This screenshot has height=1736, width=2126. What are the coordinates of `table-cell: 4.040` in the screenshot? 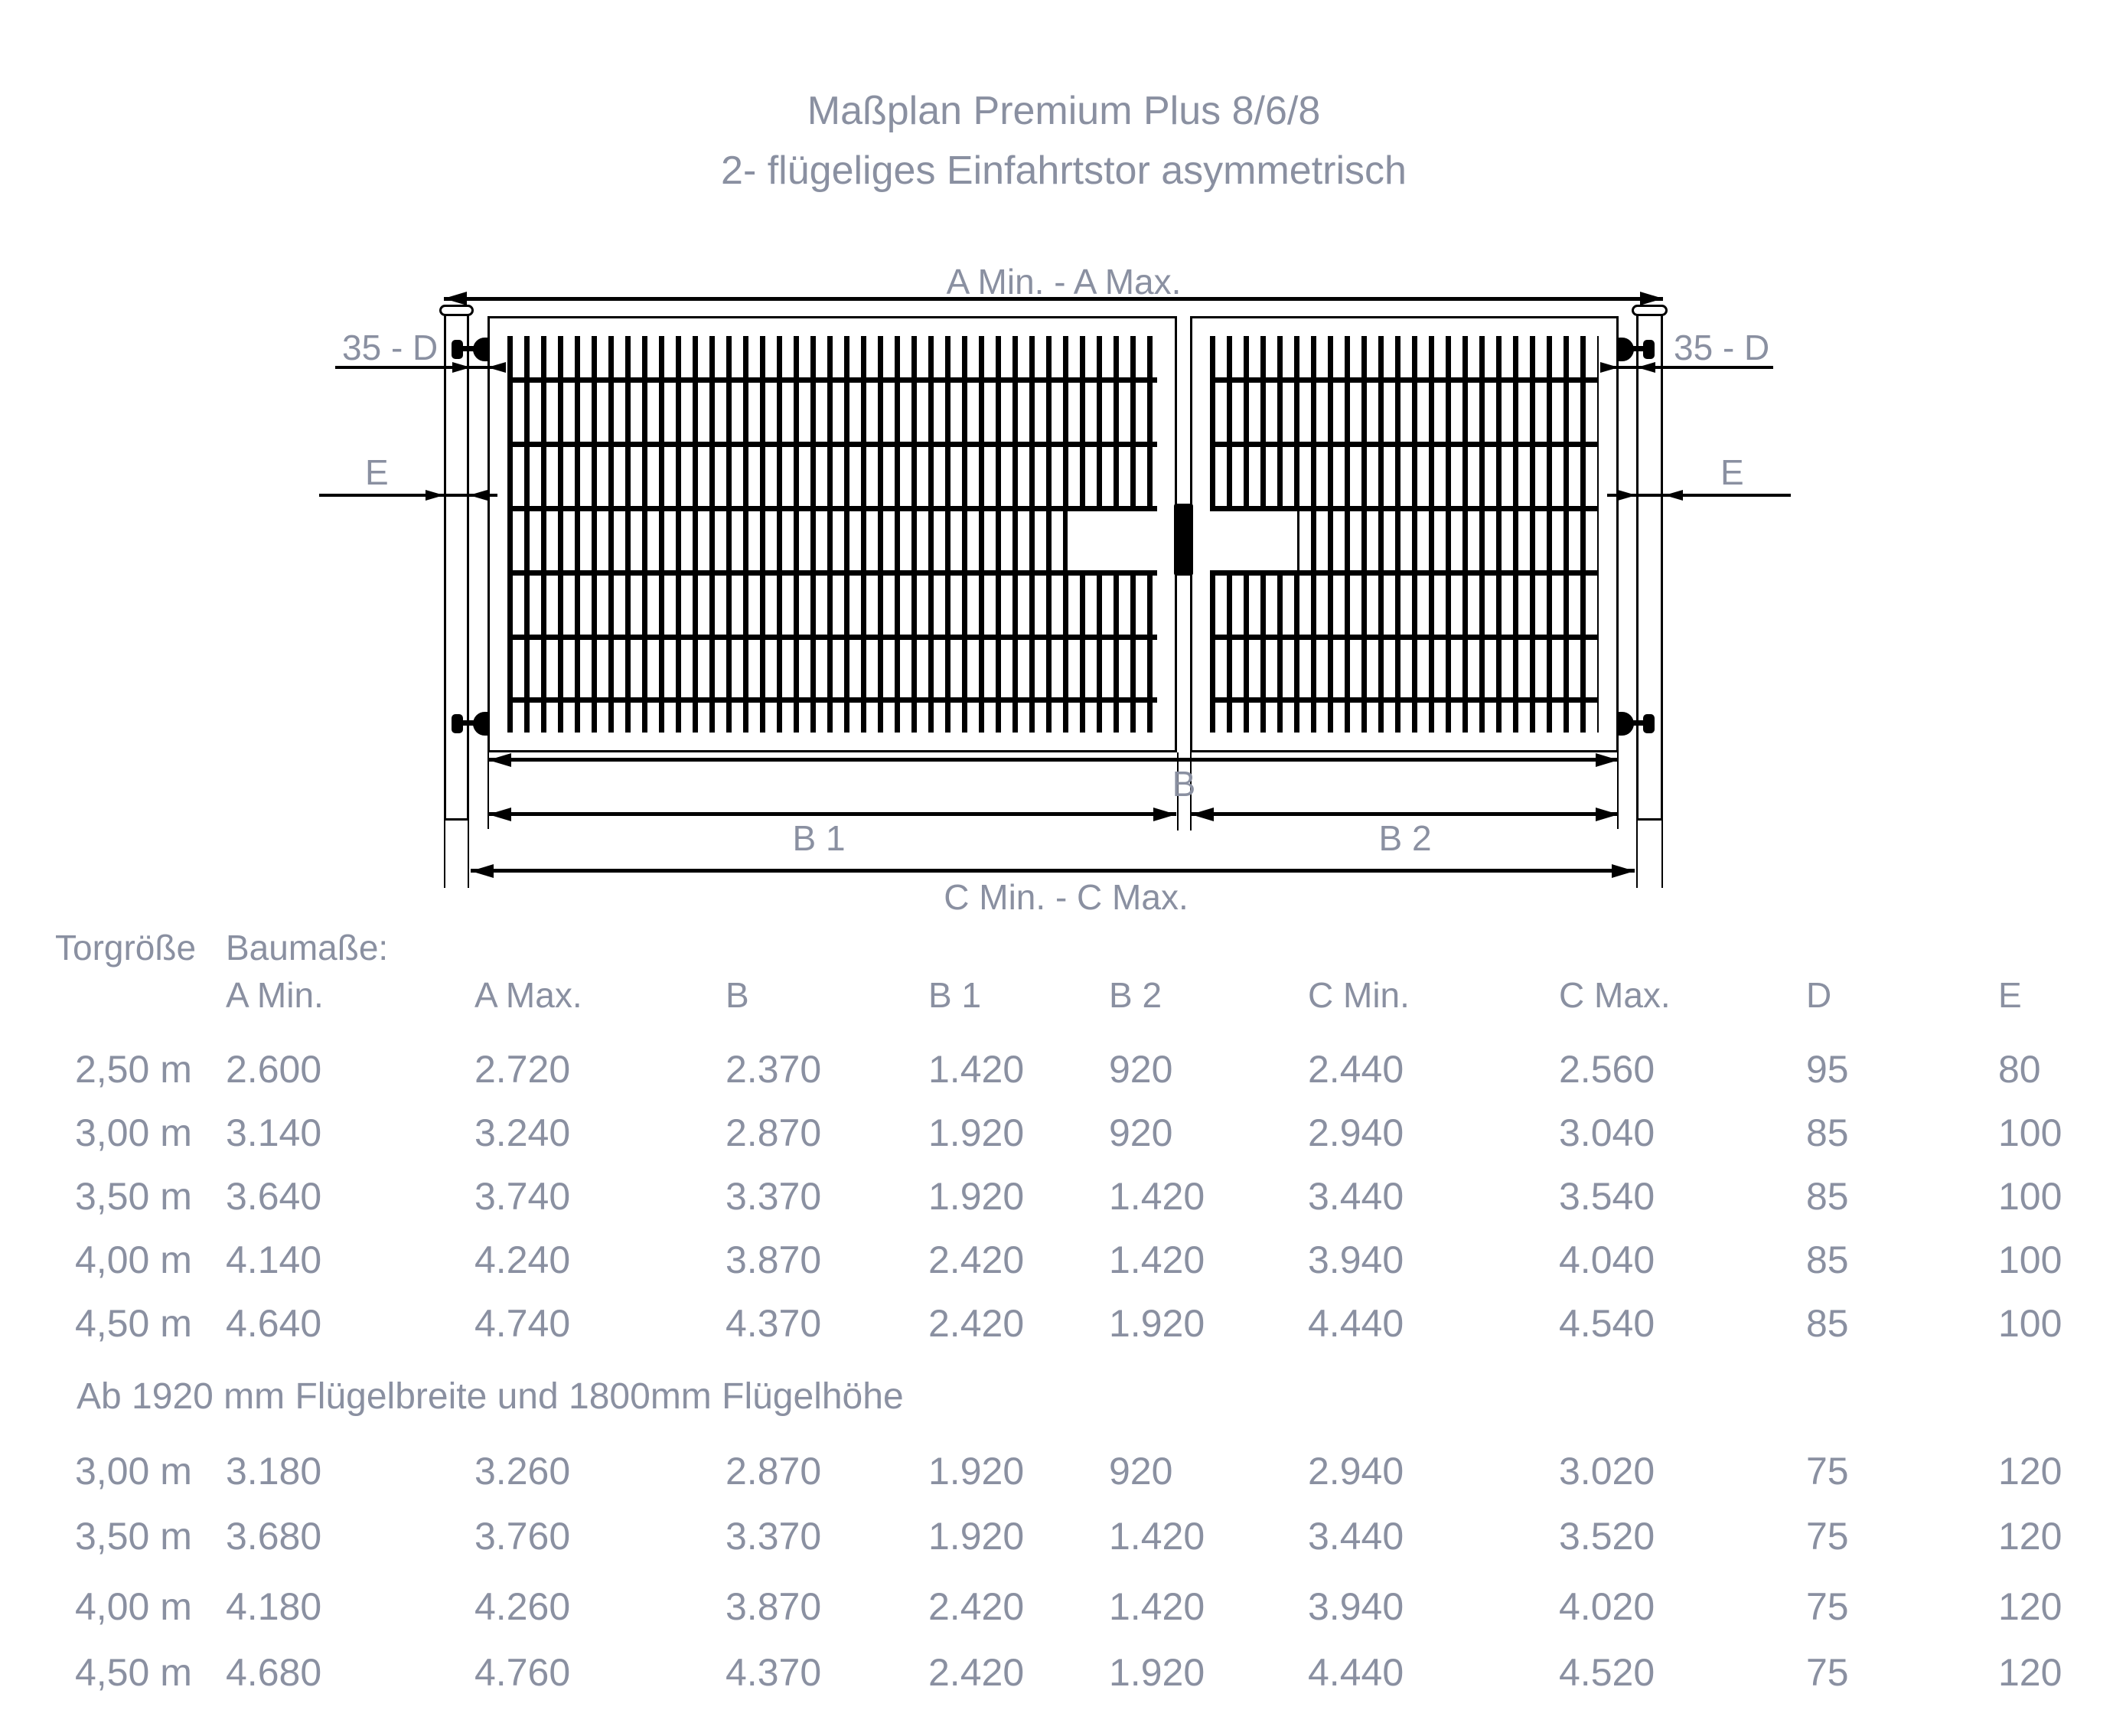 It's located at (1607, 1259).